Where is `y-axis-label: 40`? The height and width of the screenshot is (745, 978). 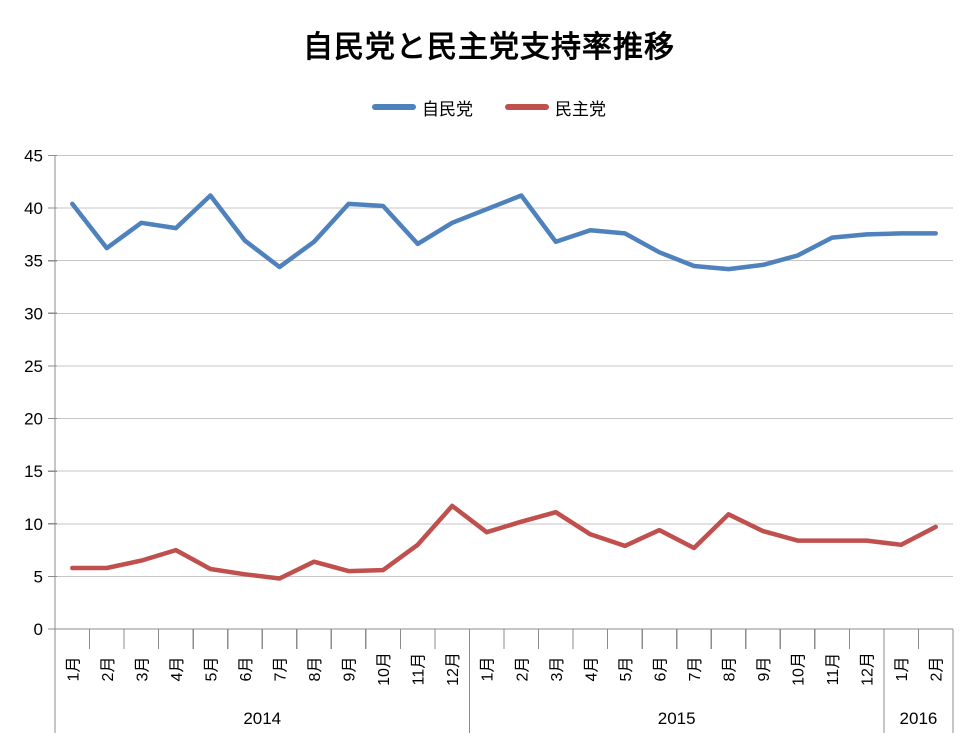 y-axis-label: 40 is located at coordinates (33, 208).